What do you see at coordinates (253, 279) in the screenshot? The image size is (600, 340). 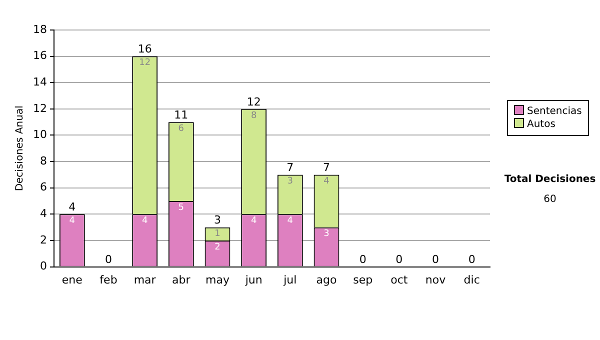 I see `x-tick-label: jun` at bounding box center [253, 279].